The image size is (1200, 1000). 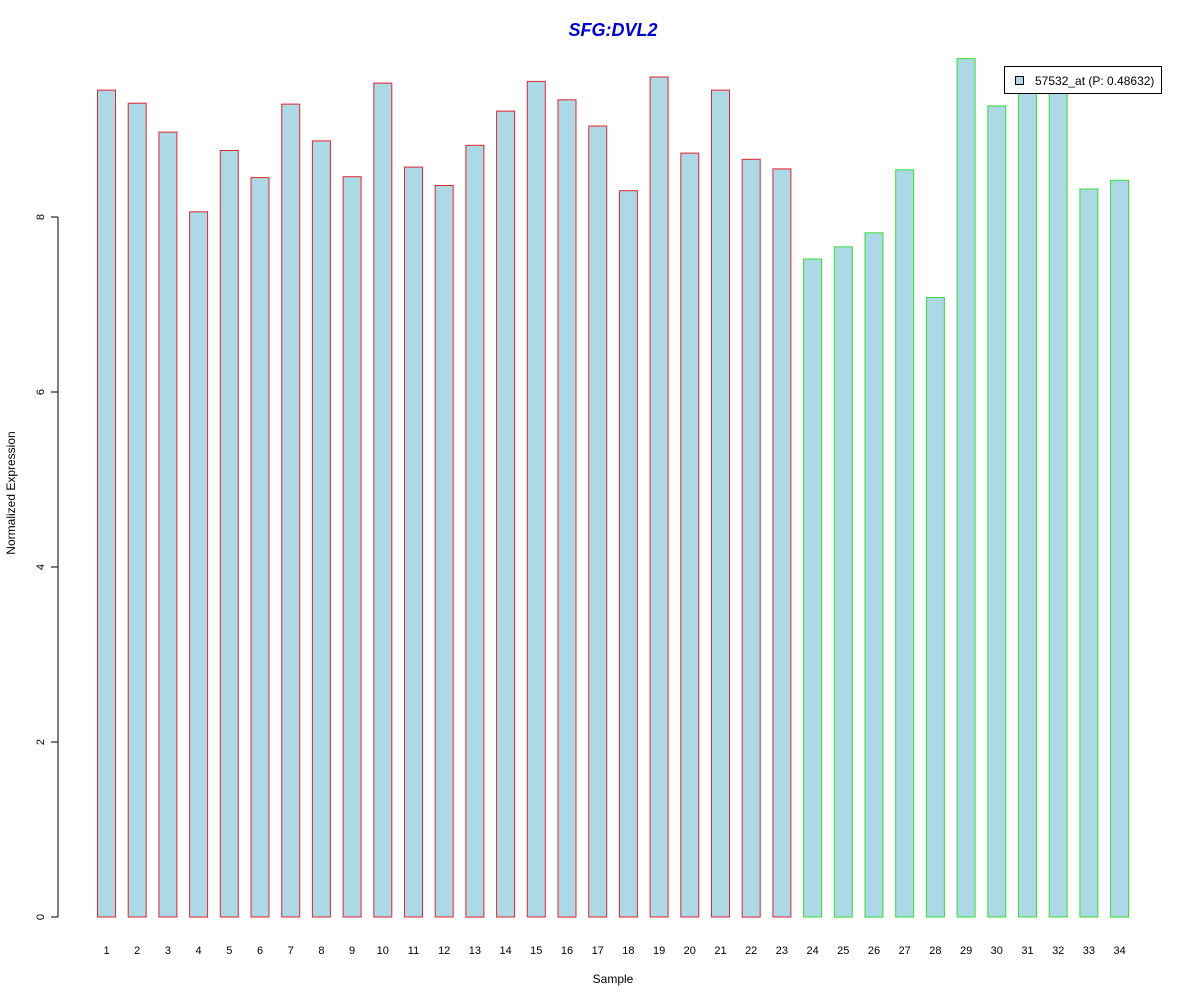 What do you see at coordinates (475, 951) in the screenshot?
I see `x-tick-label-13: 13` at bounding box center [475, 951].